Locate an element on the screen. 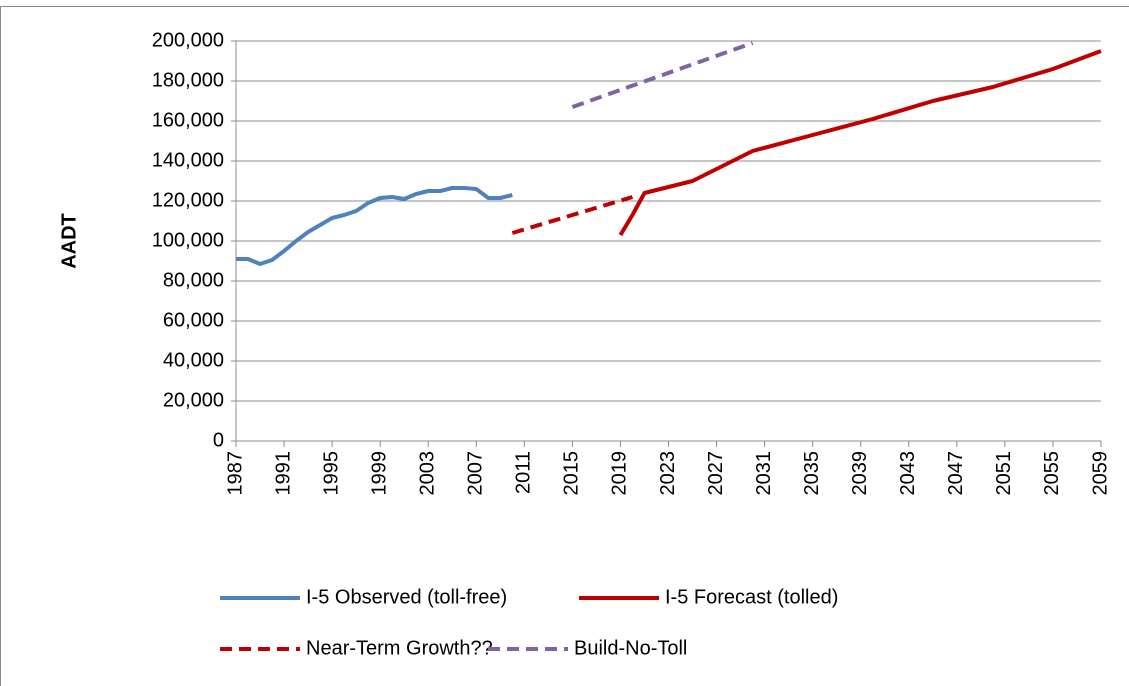  x-tick-label: 2015 is located at coordinates (572, 473).